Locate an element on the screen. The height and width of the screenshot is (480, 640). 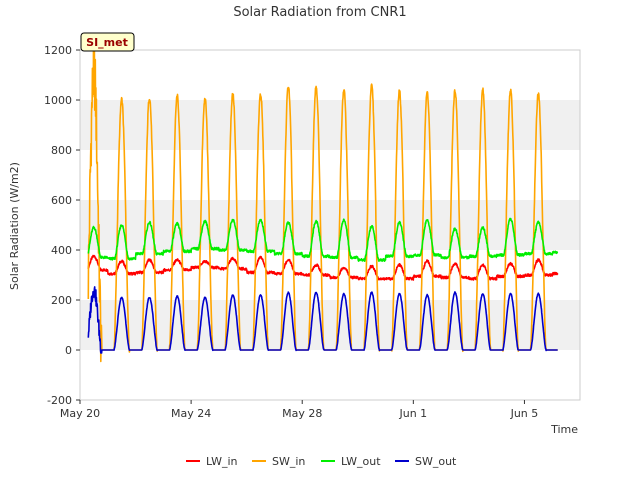
legend-label: LW_out is located at coordinates (361, 461).